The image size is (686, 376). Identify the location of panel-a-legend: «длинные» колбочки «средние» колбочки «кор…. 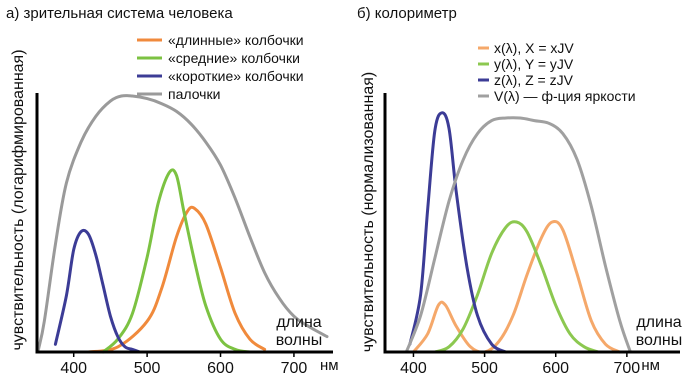
(220, 67).